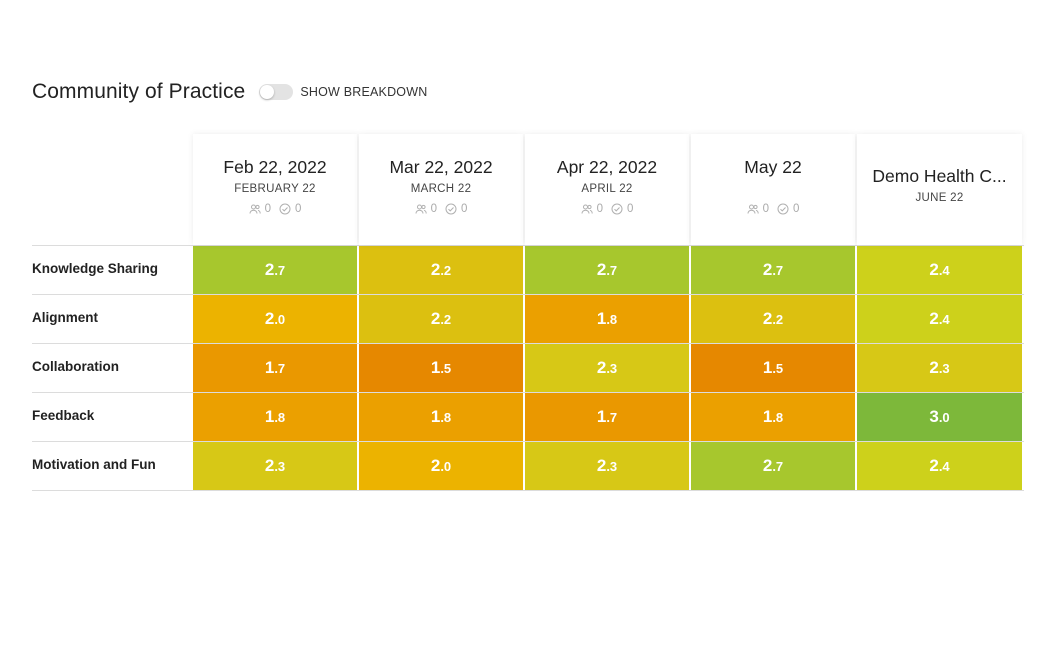 The image size is (1048, 661). What do you see at coordinates (446, 368) in the screenshot?
I see `score-decimal: .5` at bounding box center [446, 368].